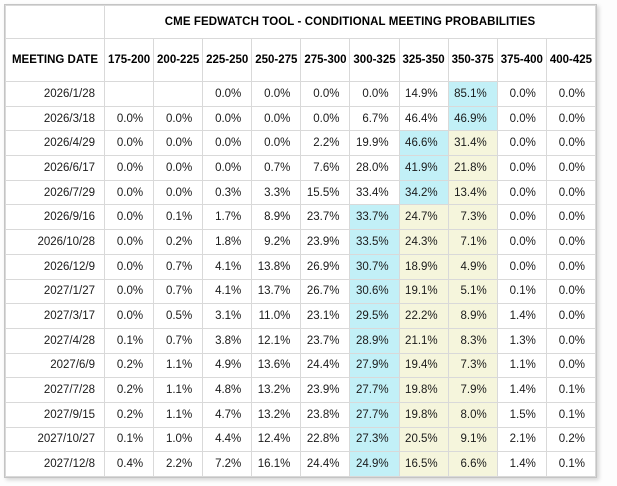 This screenshot has width=617, height=486. What do you see at coordinates (276, 340) in the screenshot?
I see `probability-cell: 12.1%` at bounding box center [276, 340].